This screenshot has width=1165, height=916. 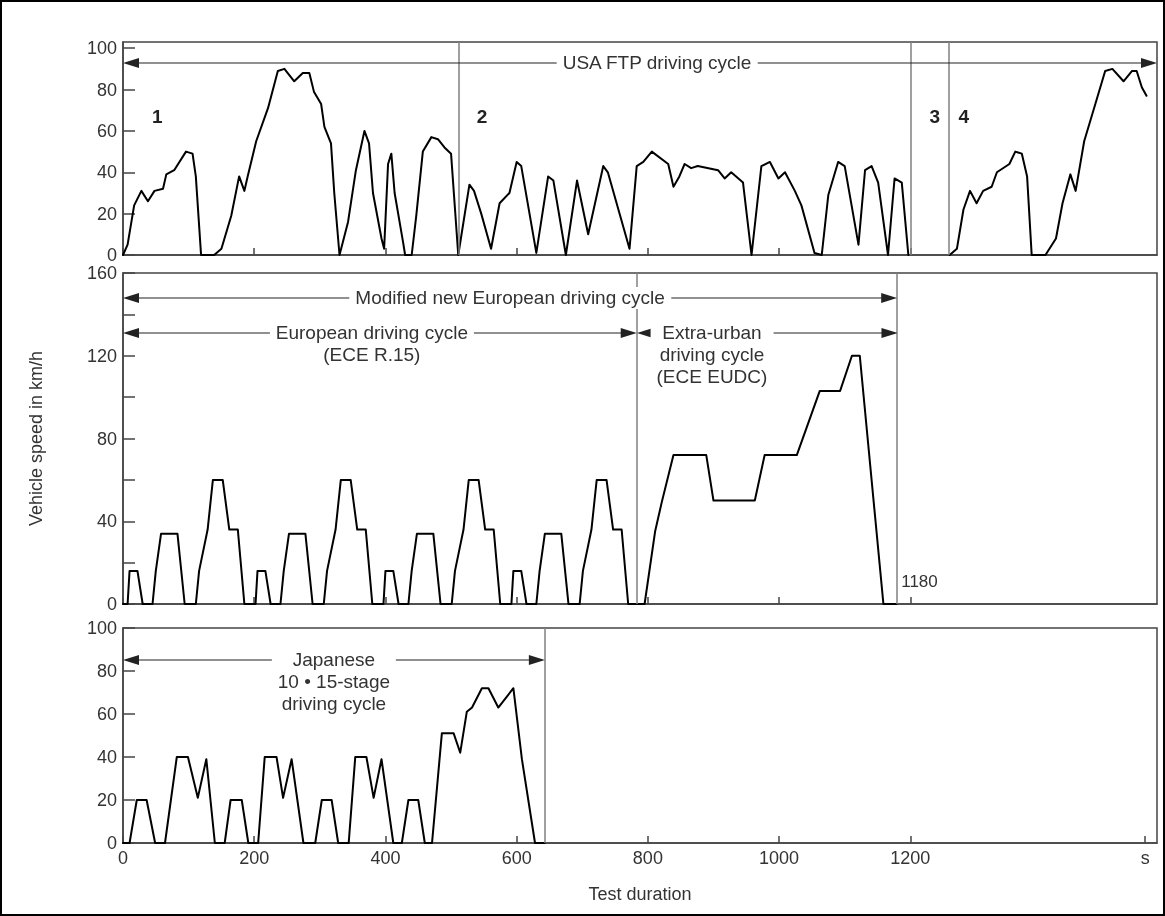 I want to click on annotation: Extra-urban driving cycle (ECE EUDC), so click(x=712, y=354).